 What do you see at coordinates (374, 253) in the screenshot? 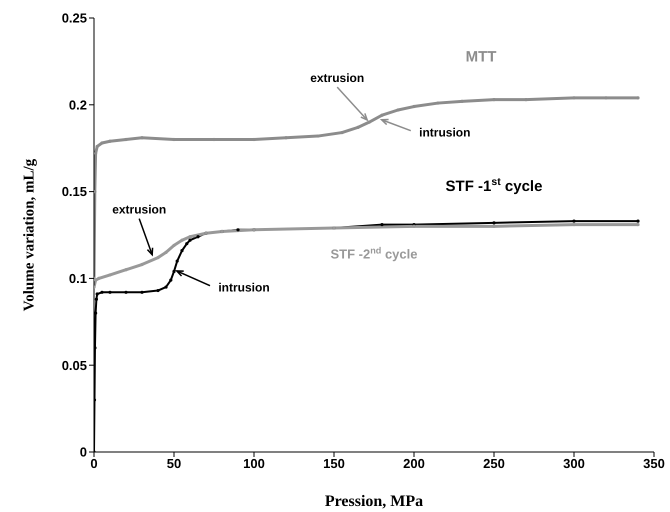
I see `series-label: STF -2$^{nd}$ cycle` at bounding box center [374, 253].